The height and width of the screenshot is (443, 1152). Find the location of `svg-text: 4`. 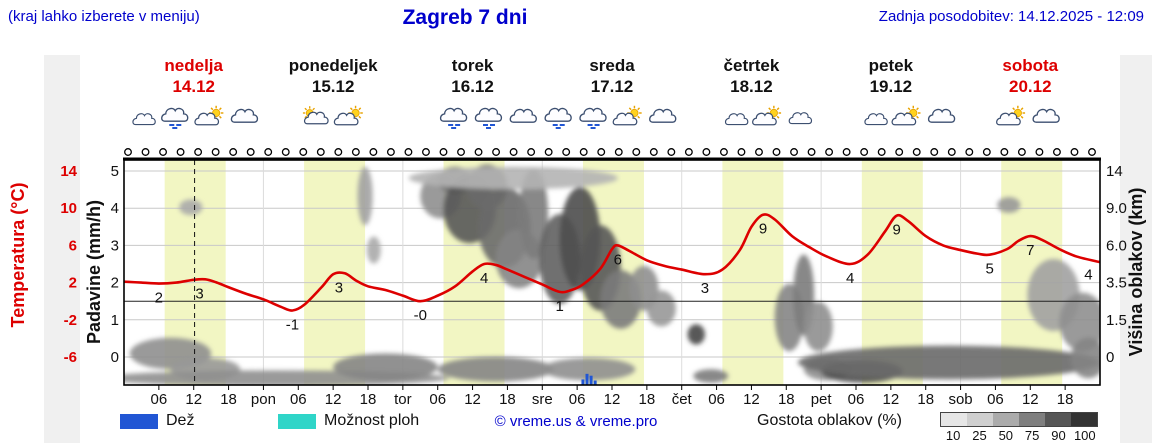

svg-text: 4 is located at coordinates (484, 278).